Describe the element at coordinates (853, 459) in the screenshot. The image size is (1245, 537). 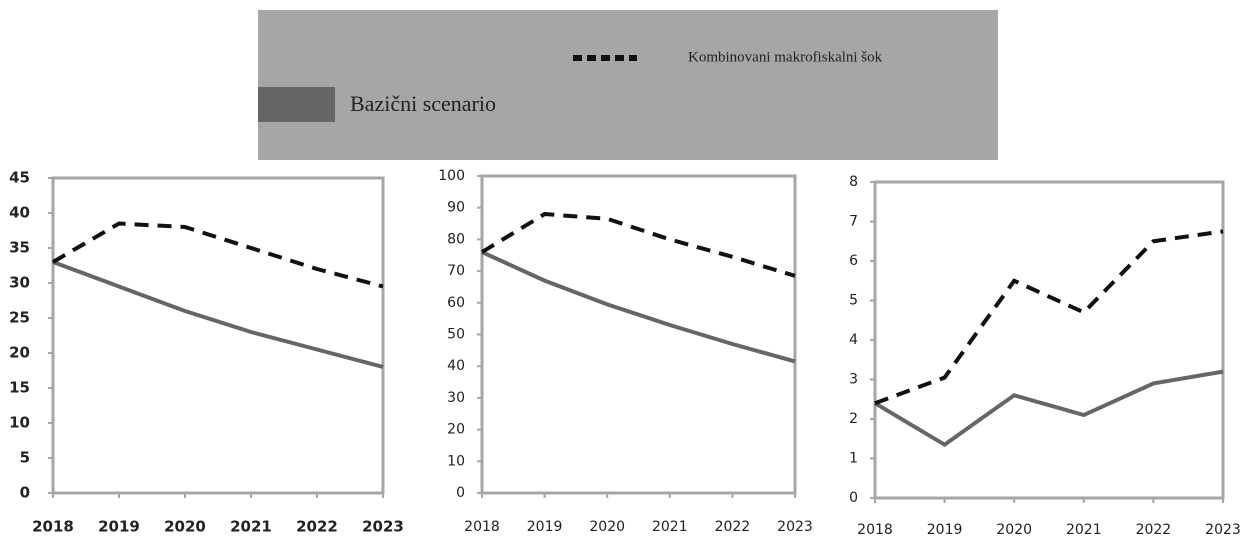
I see `y-tick-label: 1` at that location.